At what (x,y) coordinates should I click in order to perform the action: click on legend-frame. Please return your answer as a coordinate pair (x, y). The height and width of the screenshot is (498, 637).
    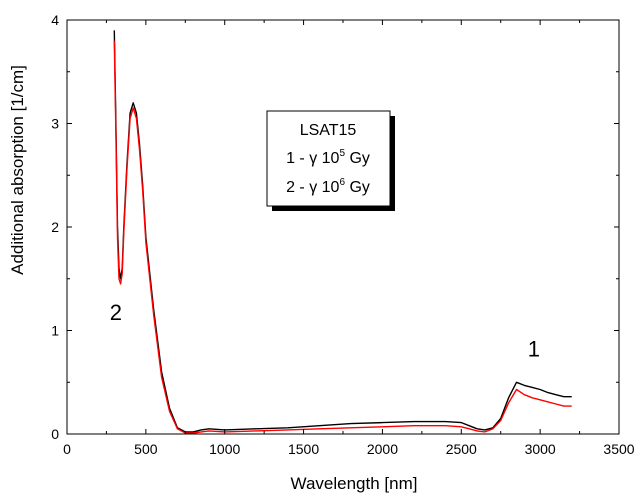
    Looking at the image, I should click on (328, 158).